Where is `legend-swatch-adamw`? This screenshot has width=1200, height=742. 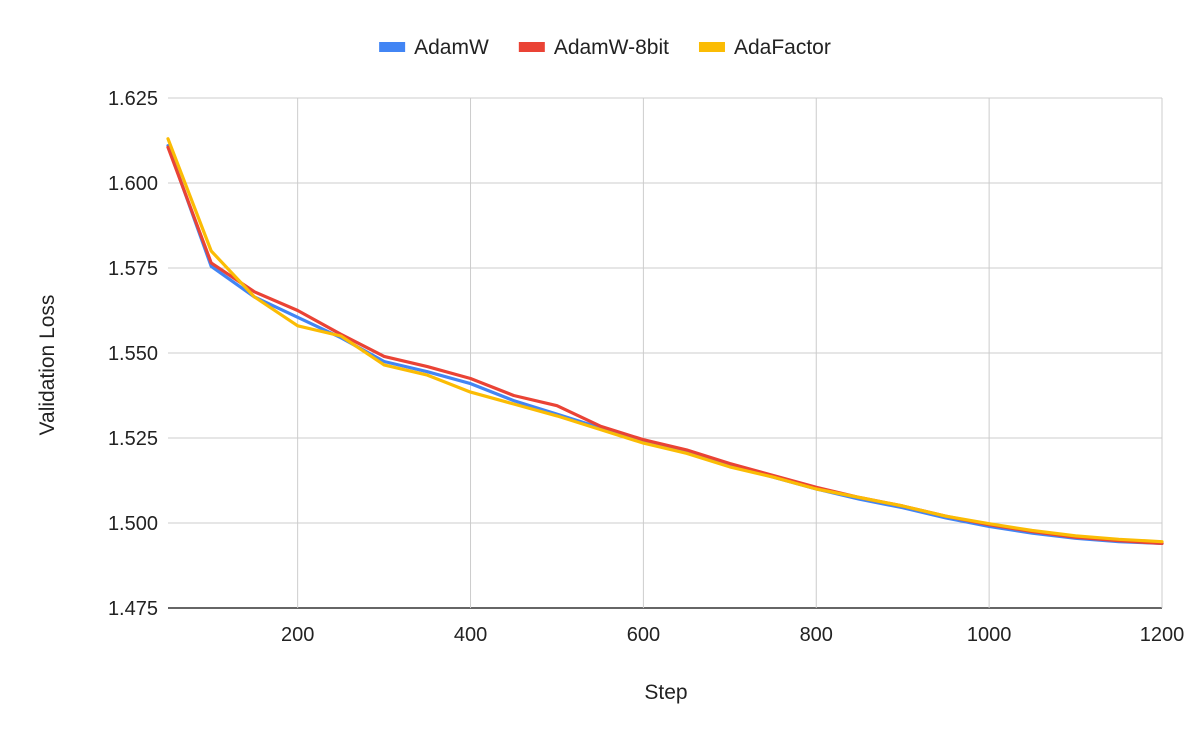 legend-swatch-adamw is located at coordinates (392, 47).